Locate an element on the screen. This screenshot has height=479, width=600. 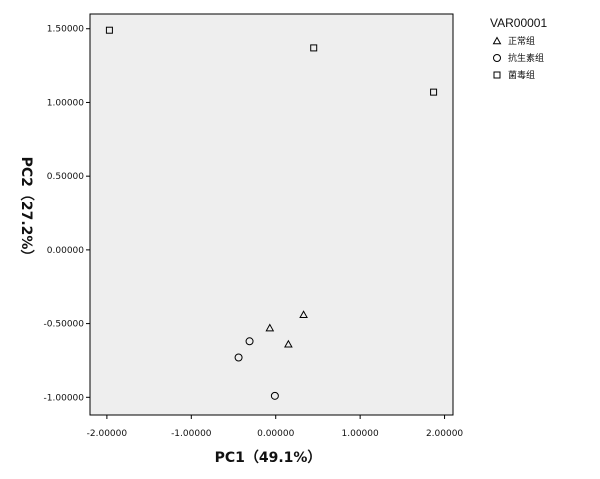
legend-label: 正常组 is located at coordinates (521, 41).